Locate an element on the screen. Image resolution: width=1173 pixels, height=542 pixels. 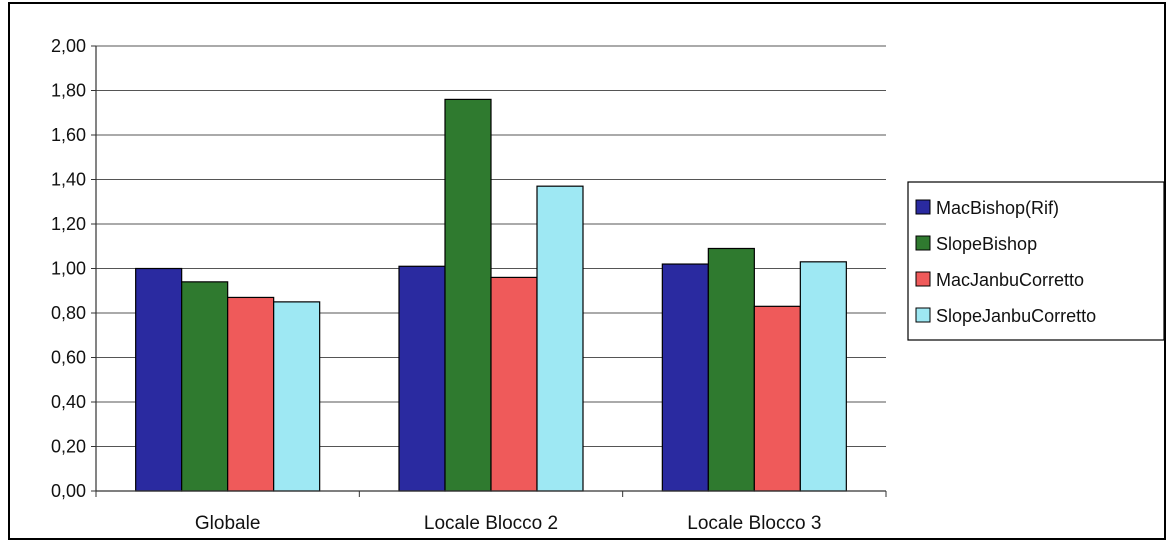
y-tick-label: 1,60 is located at coordinates (68, 135).